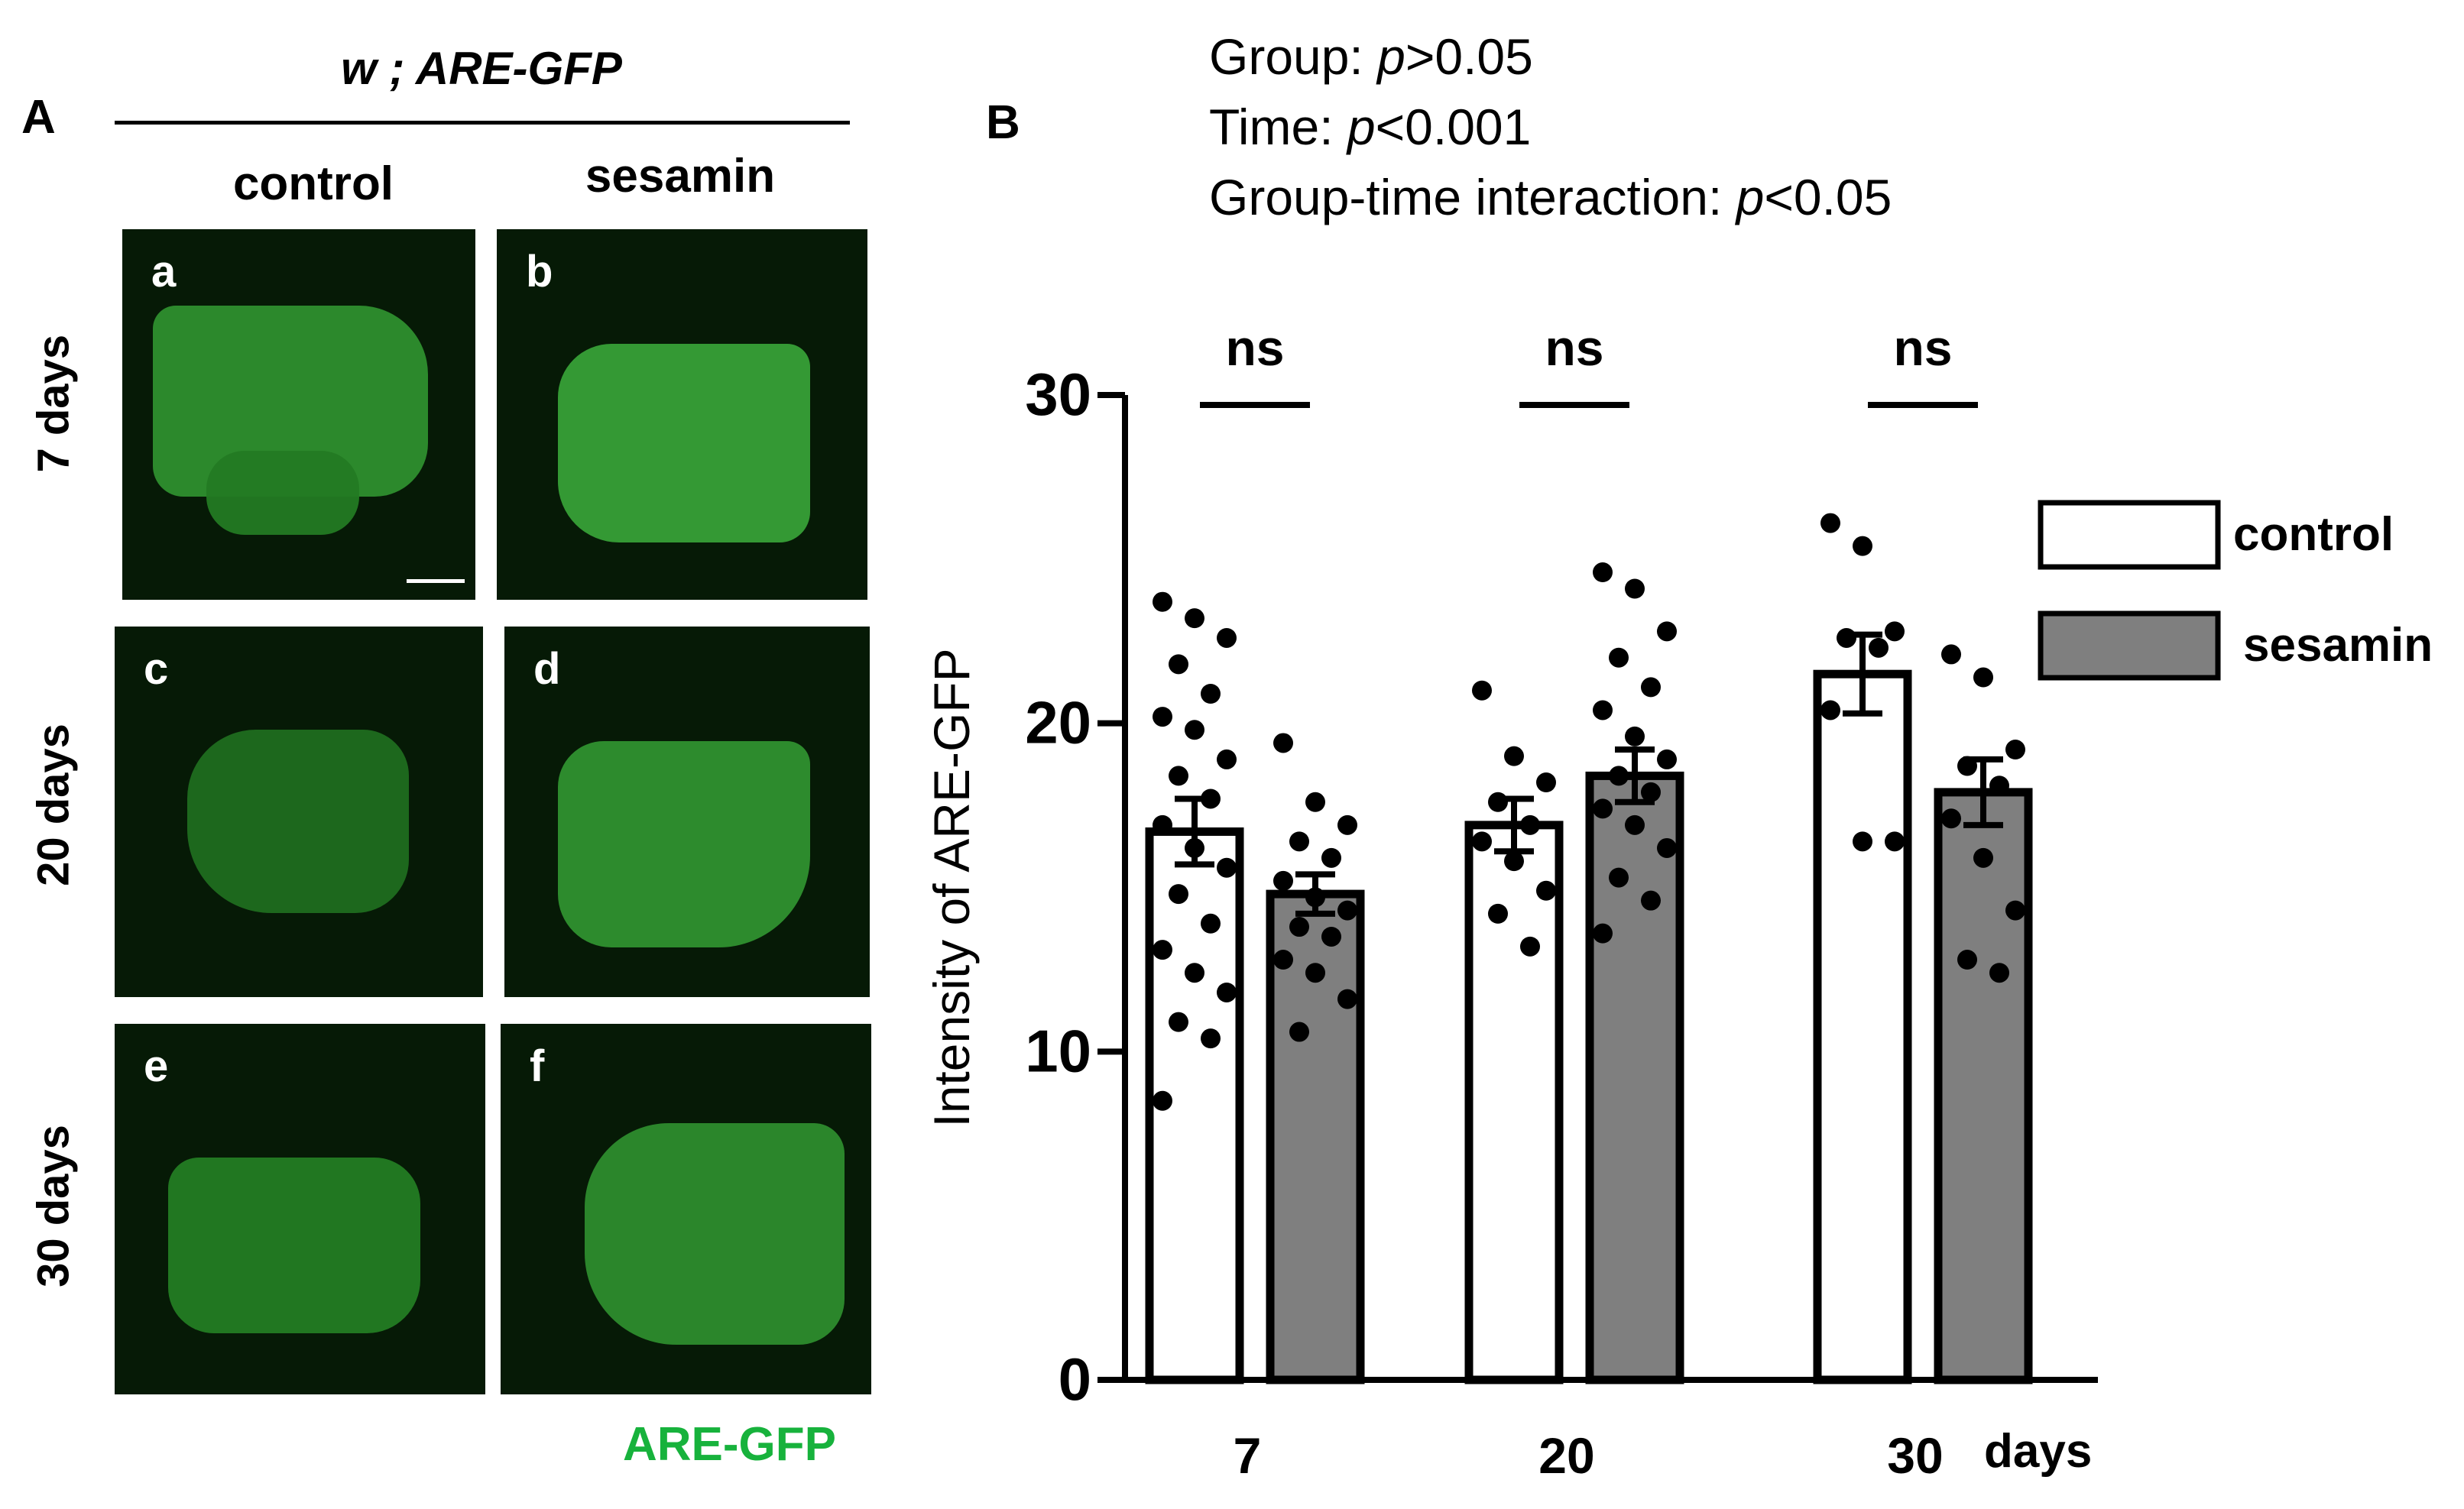 The image size is (2464, 1509). What do you see at coordinates (1058, 1050) in the screenshot?
I see `y-tick-label: 10` at bounding box center [1058, 1050].